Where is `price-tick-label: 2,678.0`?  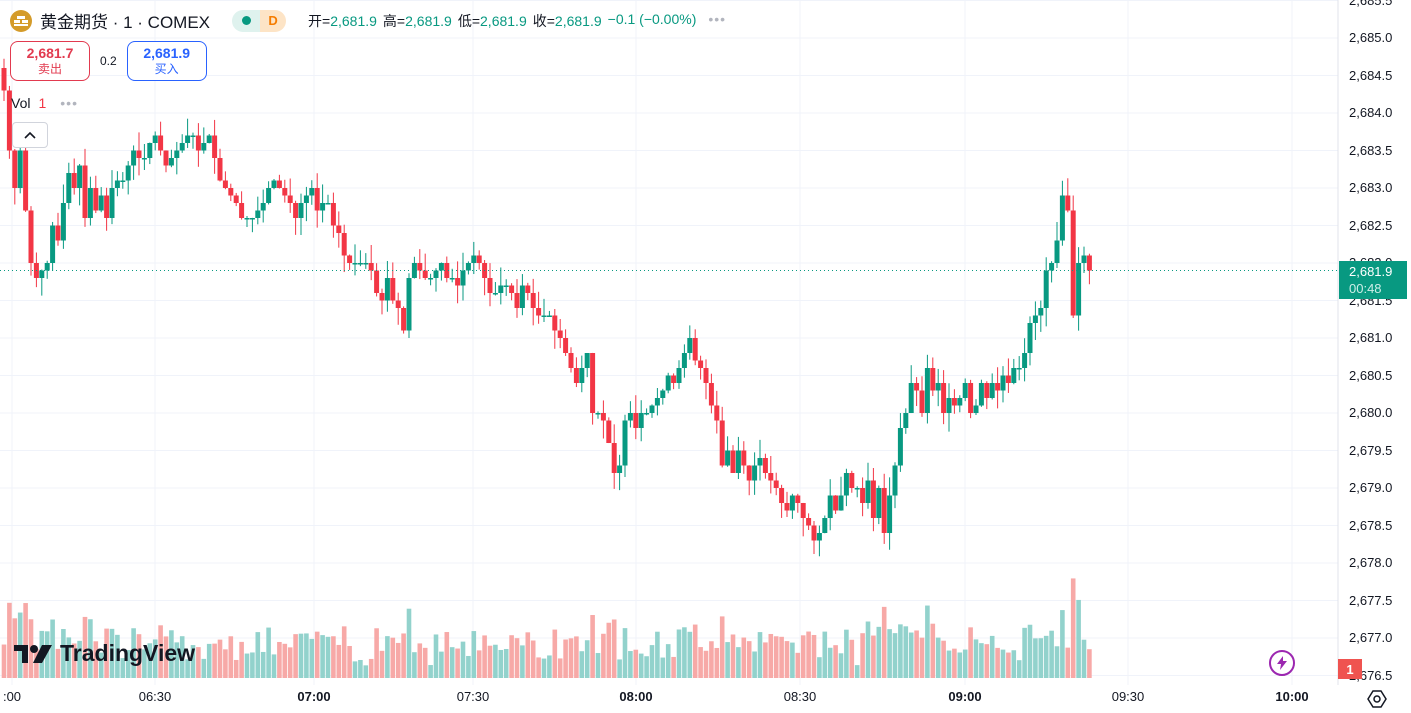 price-tick-label: 2,678.0 is located at coordinates (1371, 562).